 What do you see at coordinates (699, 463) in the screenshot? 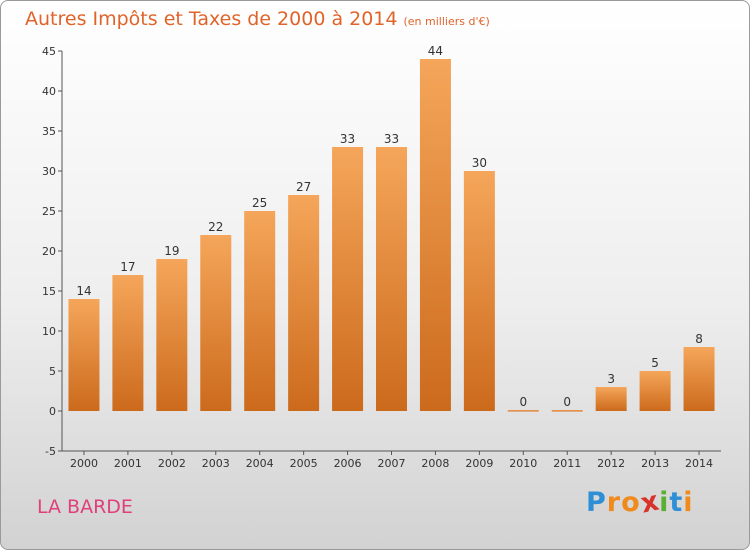
I see `x-tick-label: 2014` at bounding box center [699, 463].